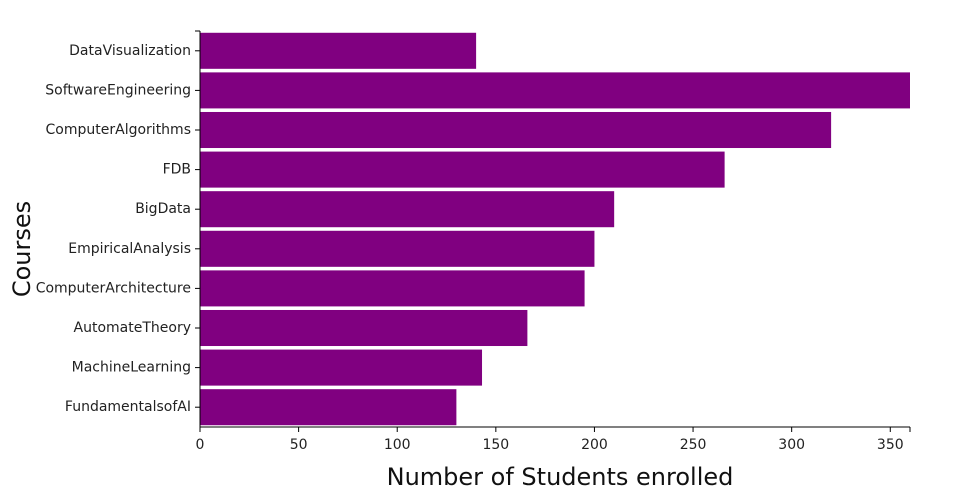 The width and height of the screenshot is (960, 500). Describe the element at coordinates (118, 90) in the screenshot. I see `y-tick-label: SoftwareEngineering` at that location.